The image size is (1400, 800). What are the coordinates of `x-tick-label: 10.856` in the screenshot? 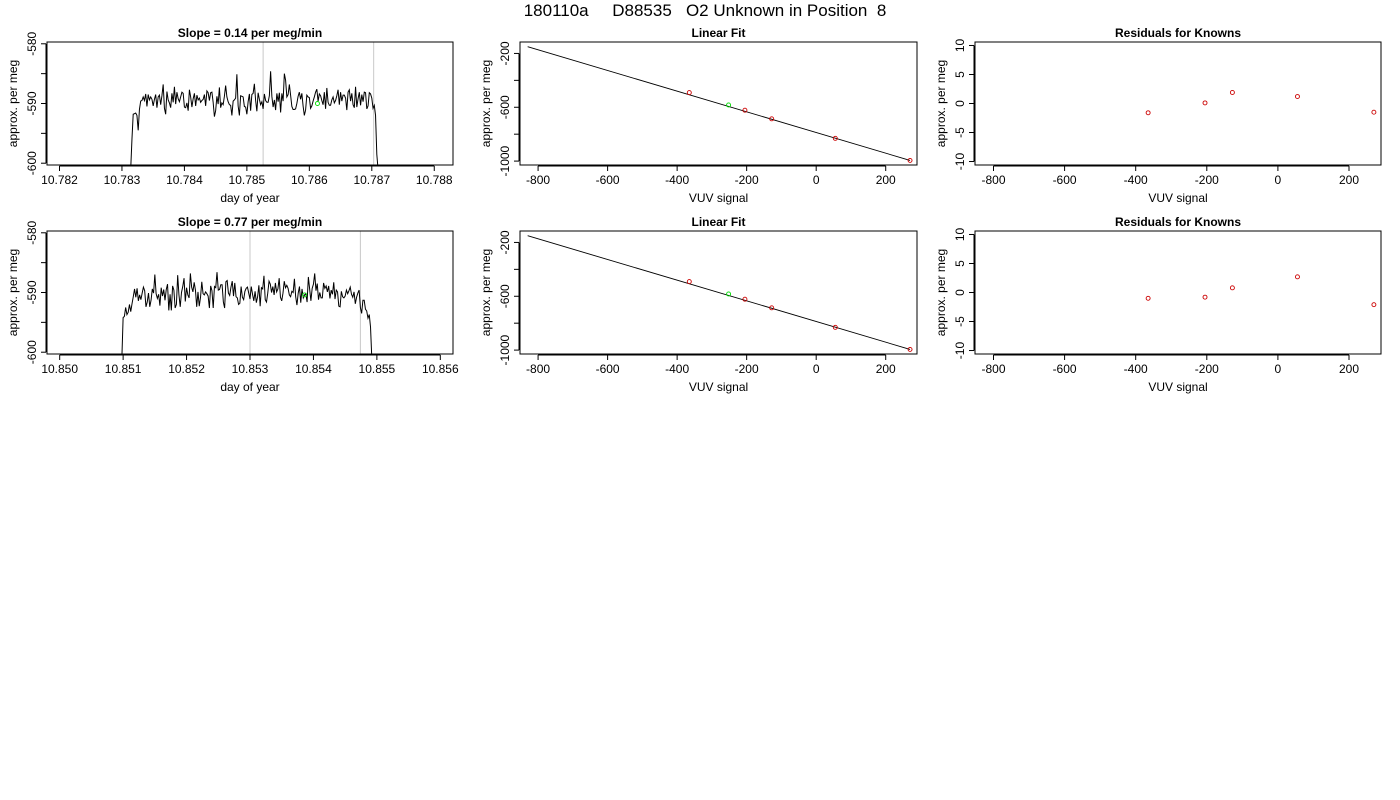 It's located at (440, 369).